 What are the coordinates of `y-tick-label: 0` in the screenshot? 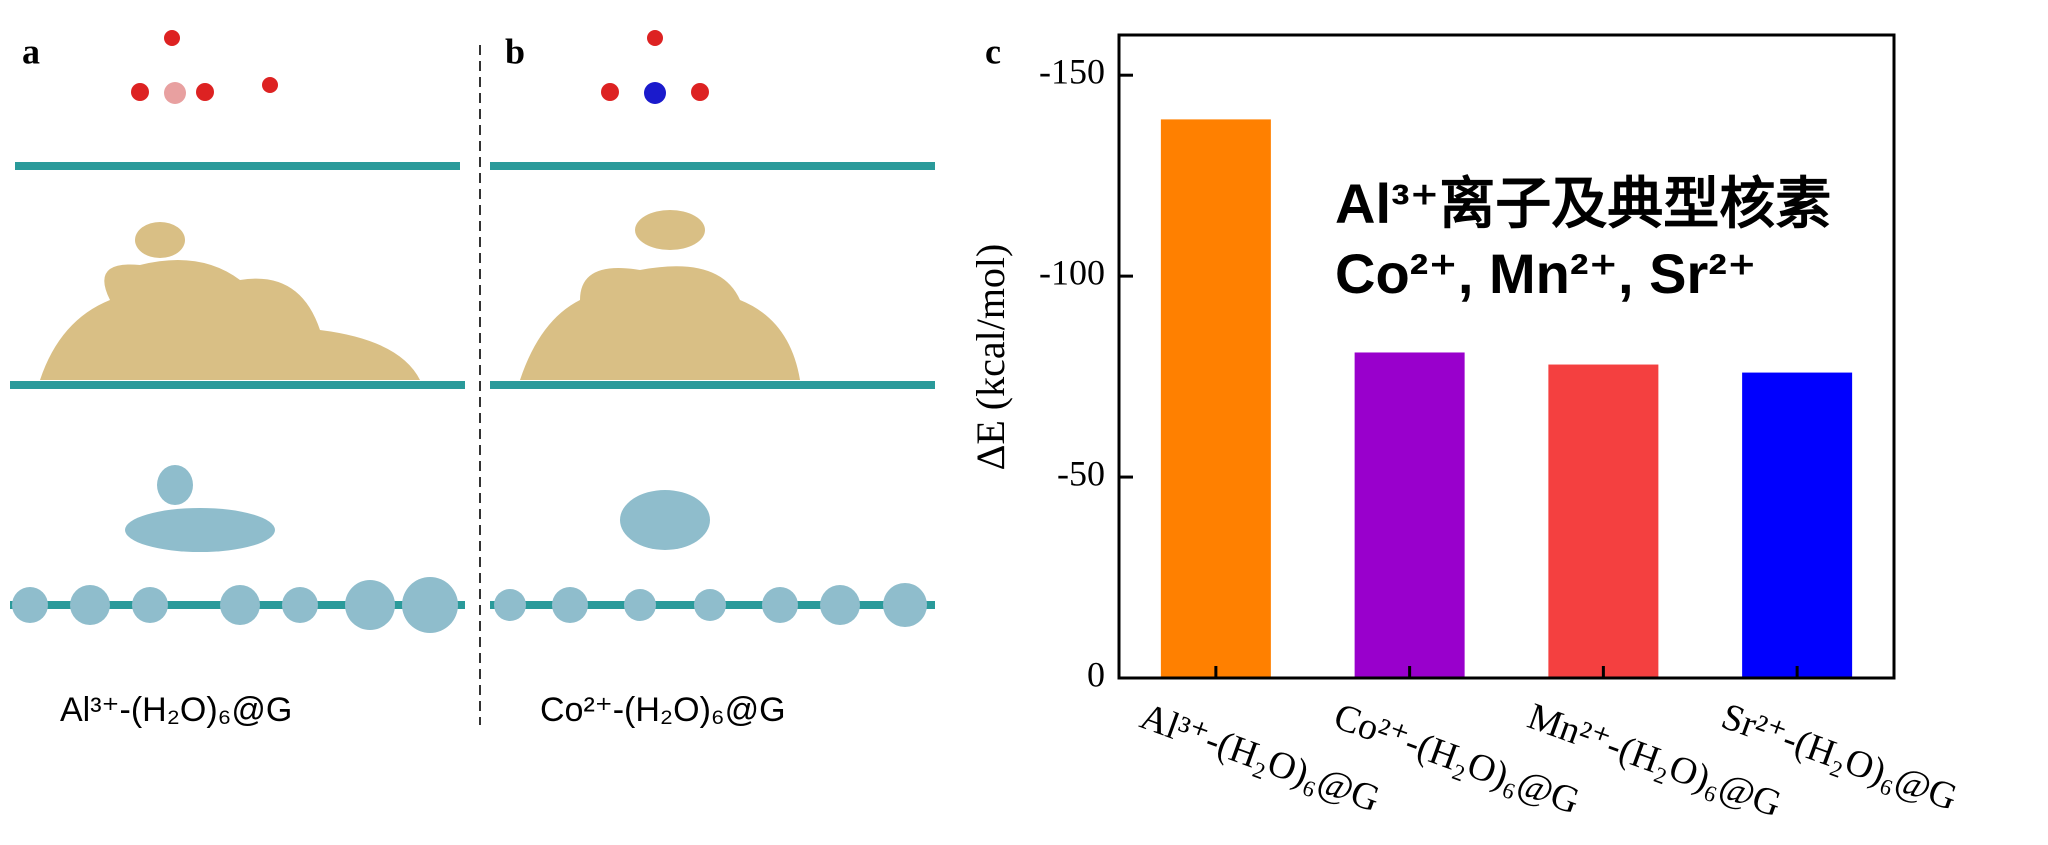 It's located at (1096, 674).